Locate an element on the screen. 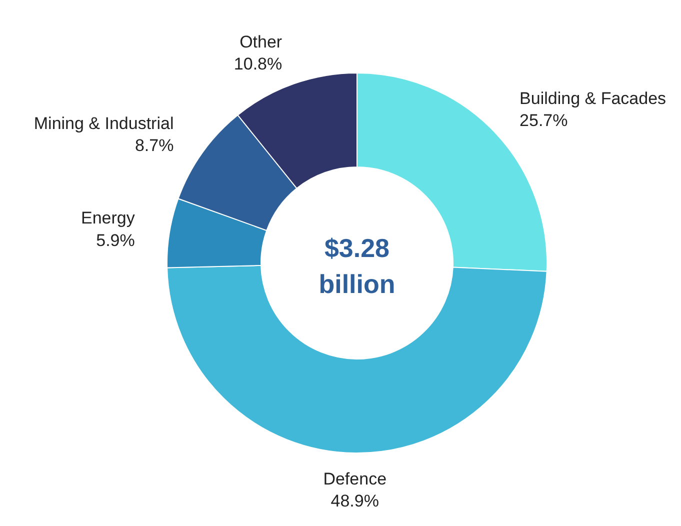 The width and height of the screenshot is (681, 526). data-label: 10.8% is located at coordinates (258, 64).